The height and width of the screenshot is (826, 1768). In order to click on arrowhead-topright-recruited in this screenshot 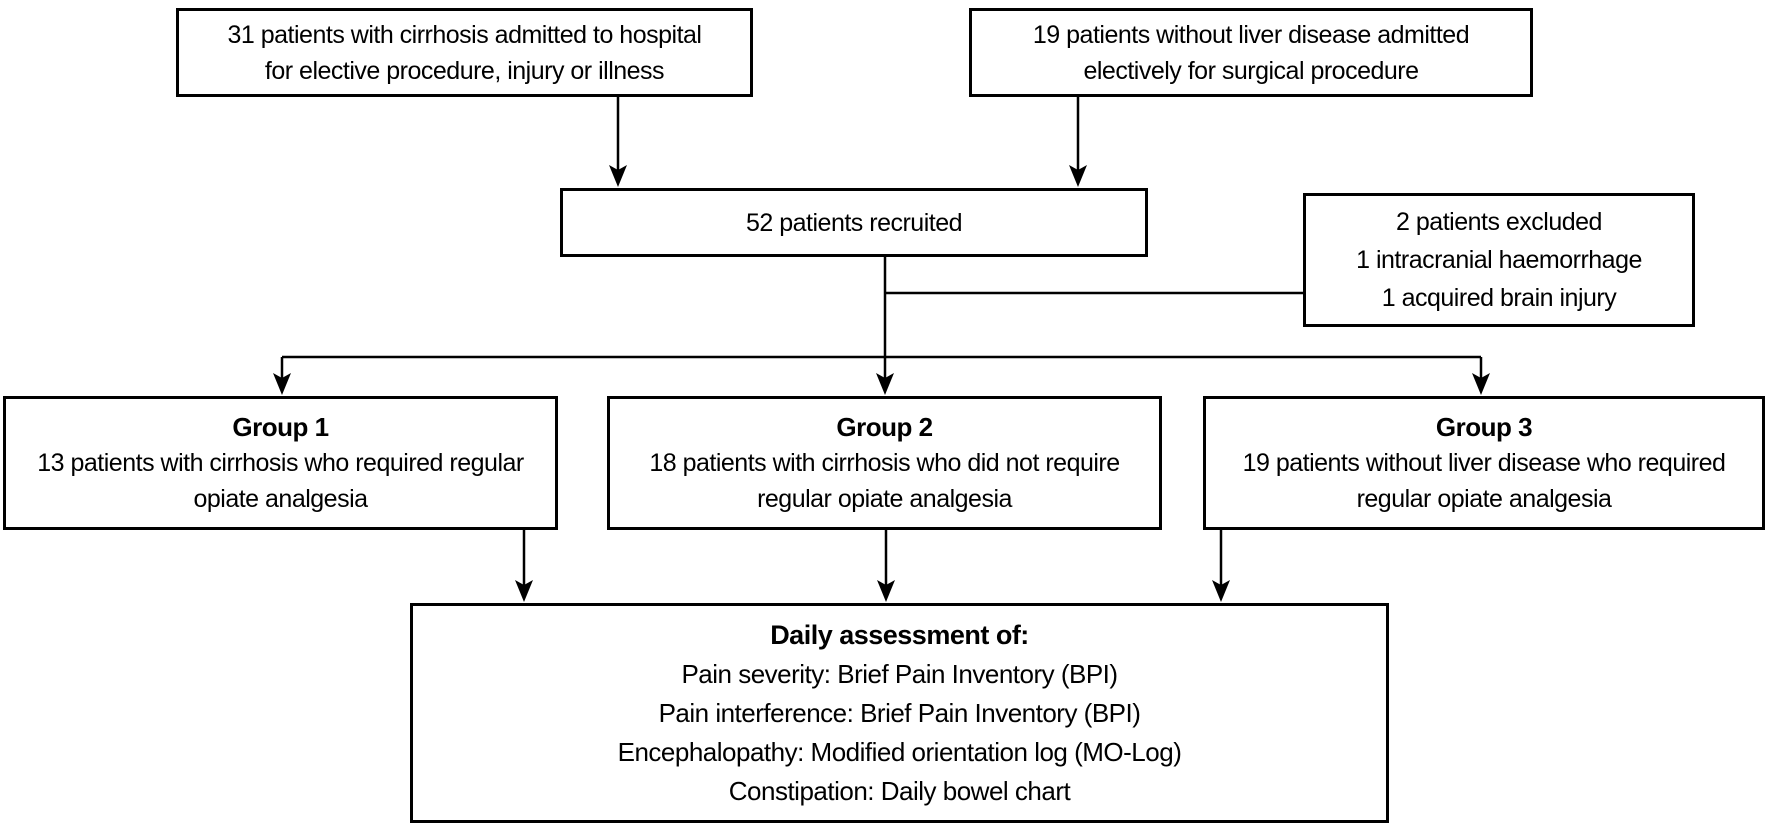, I will do `click(1078, 176)`.